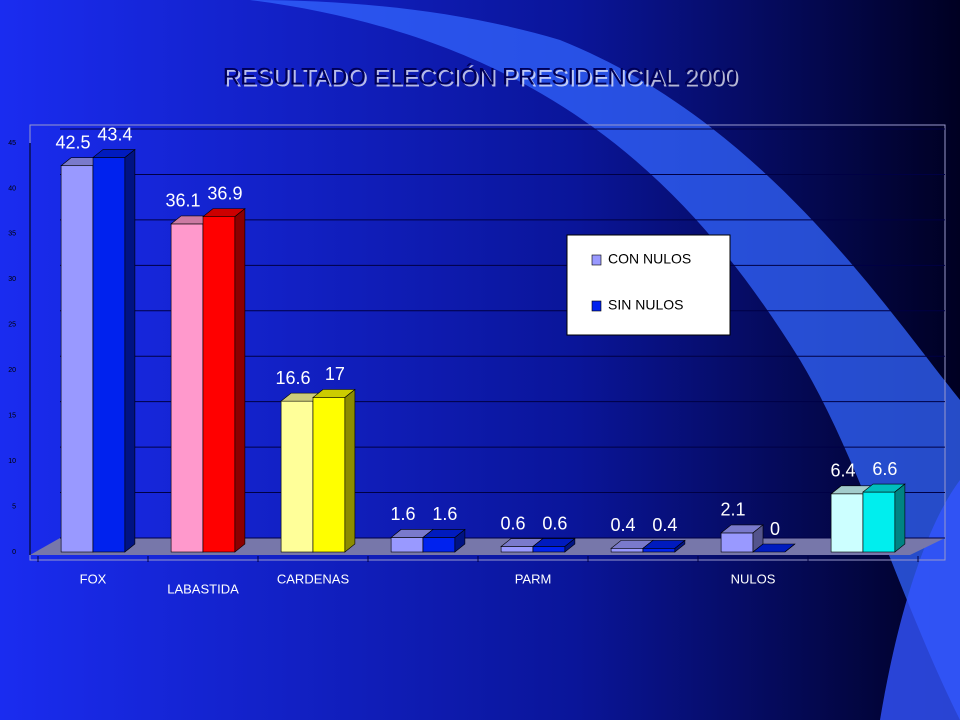  What do you see at coordinates (843, 471) in the screenshot?
I see `value-label: 6.4` at bounding box center [843, 471].